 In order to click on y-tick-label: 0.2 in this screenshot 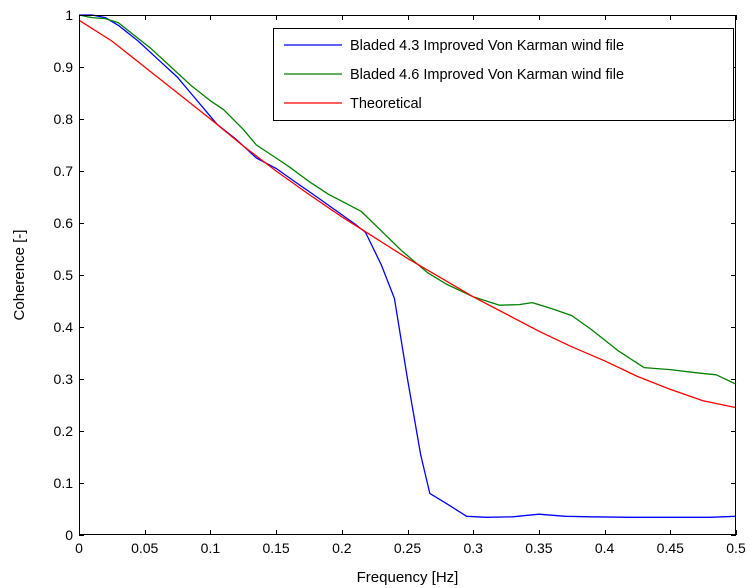, I will do `click(64, 431)`.